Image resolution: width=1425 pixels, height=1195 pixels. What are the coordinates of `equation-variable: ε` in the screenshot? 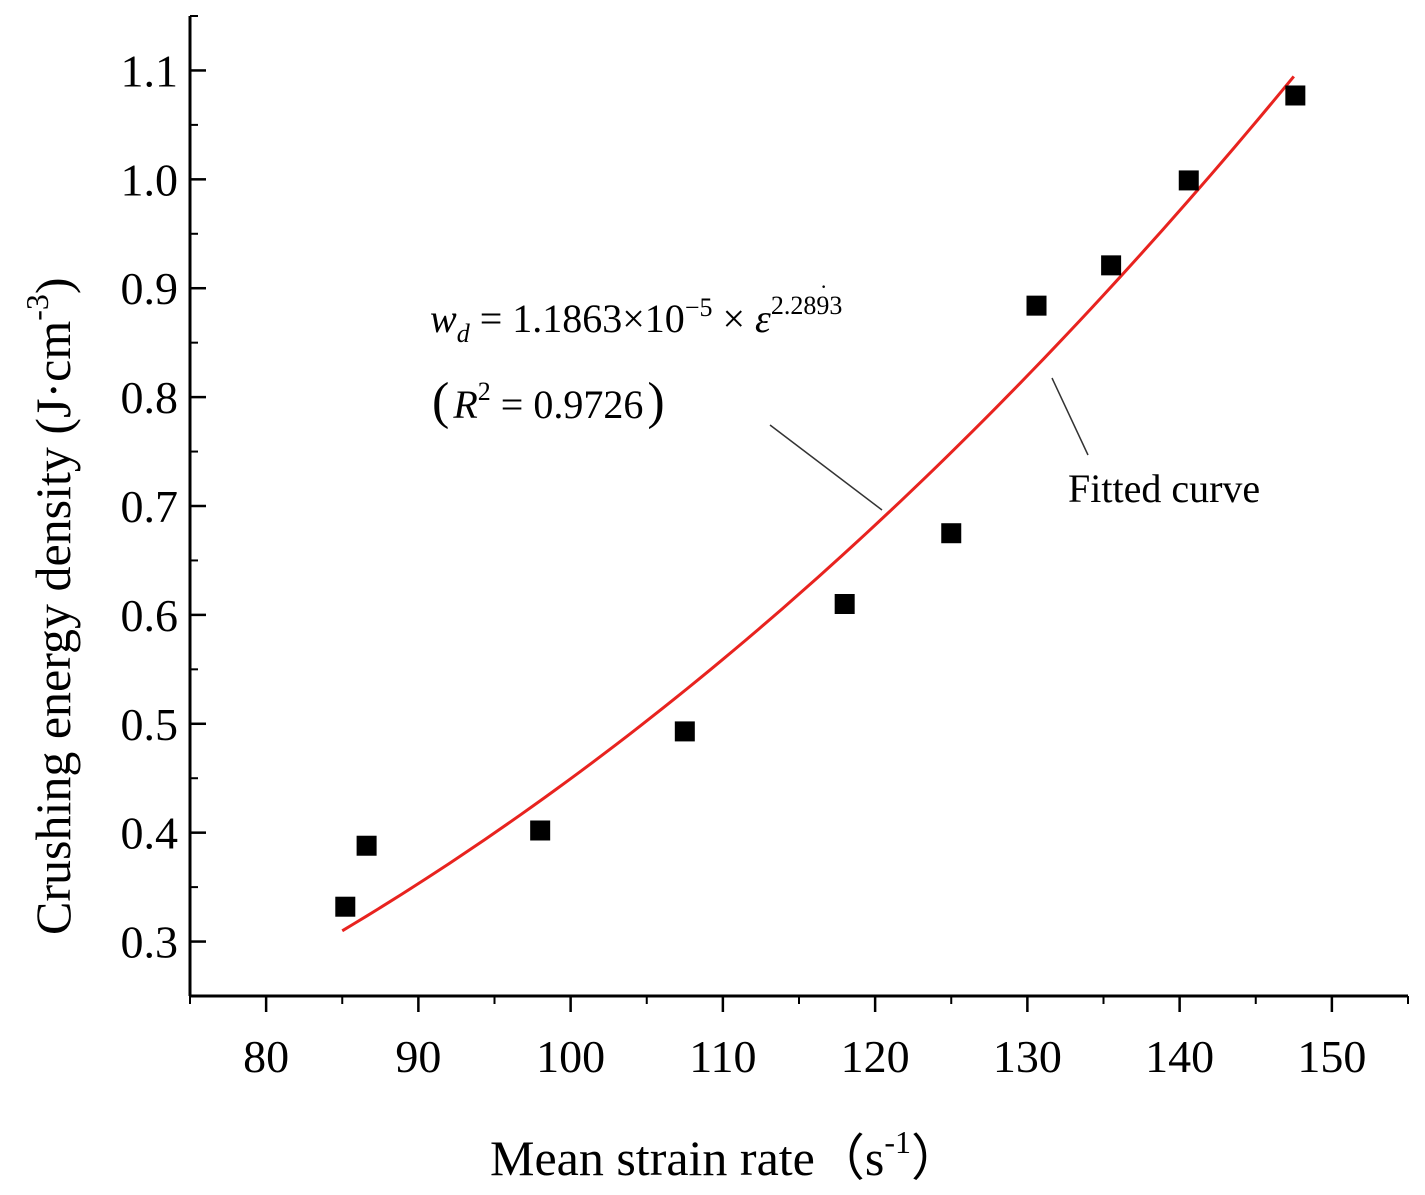 It's located at (763, 318).